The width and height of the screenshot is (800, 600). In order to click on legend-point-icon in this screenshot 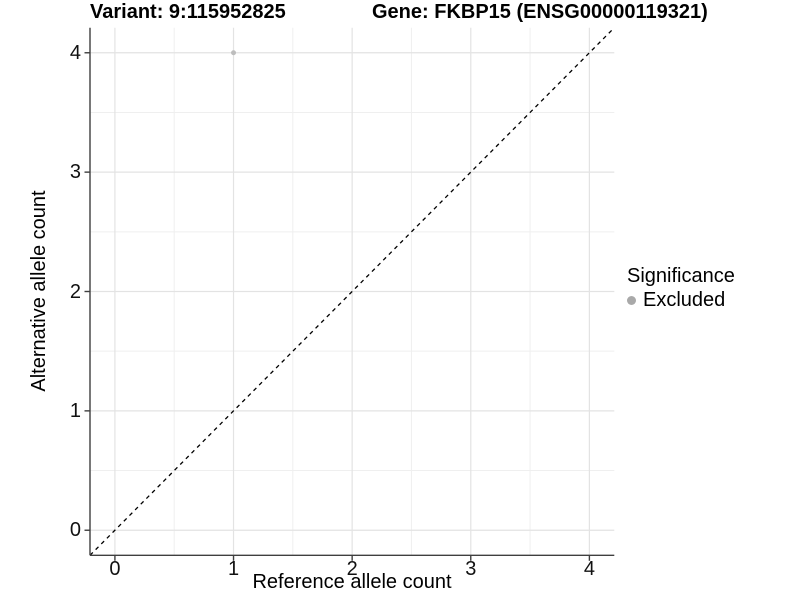, I will do `click(631, 300)`.